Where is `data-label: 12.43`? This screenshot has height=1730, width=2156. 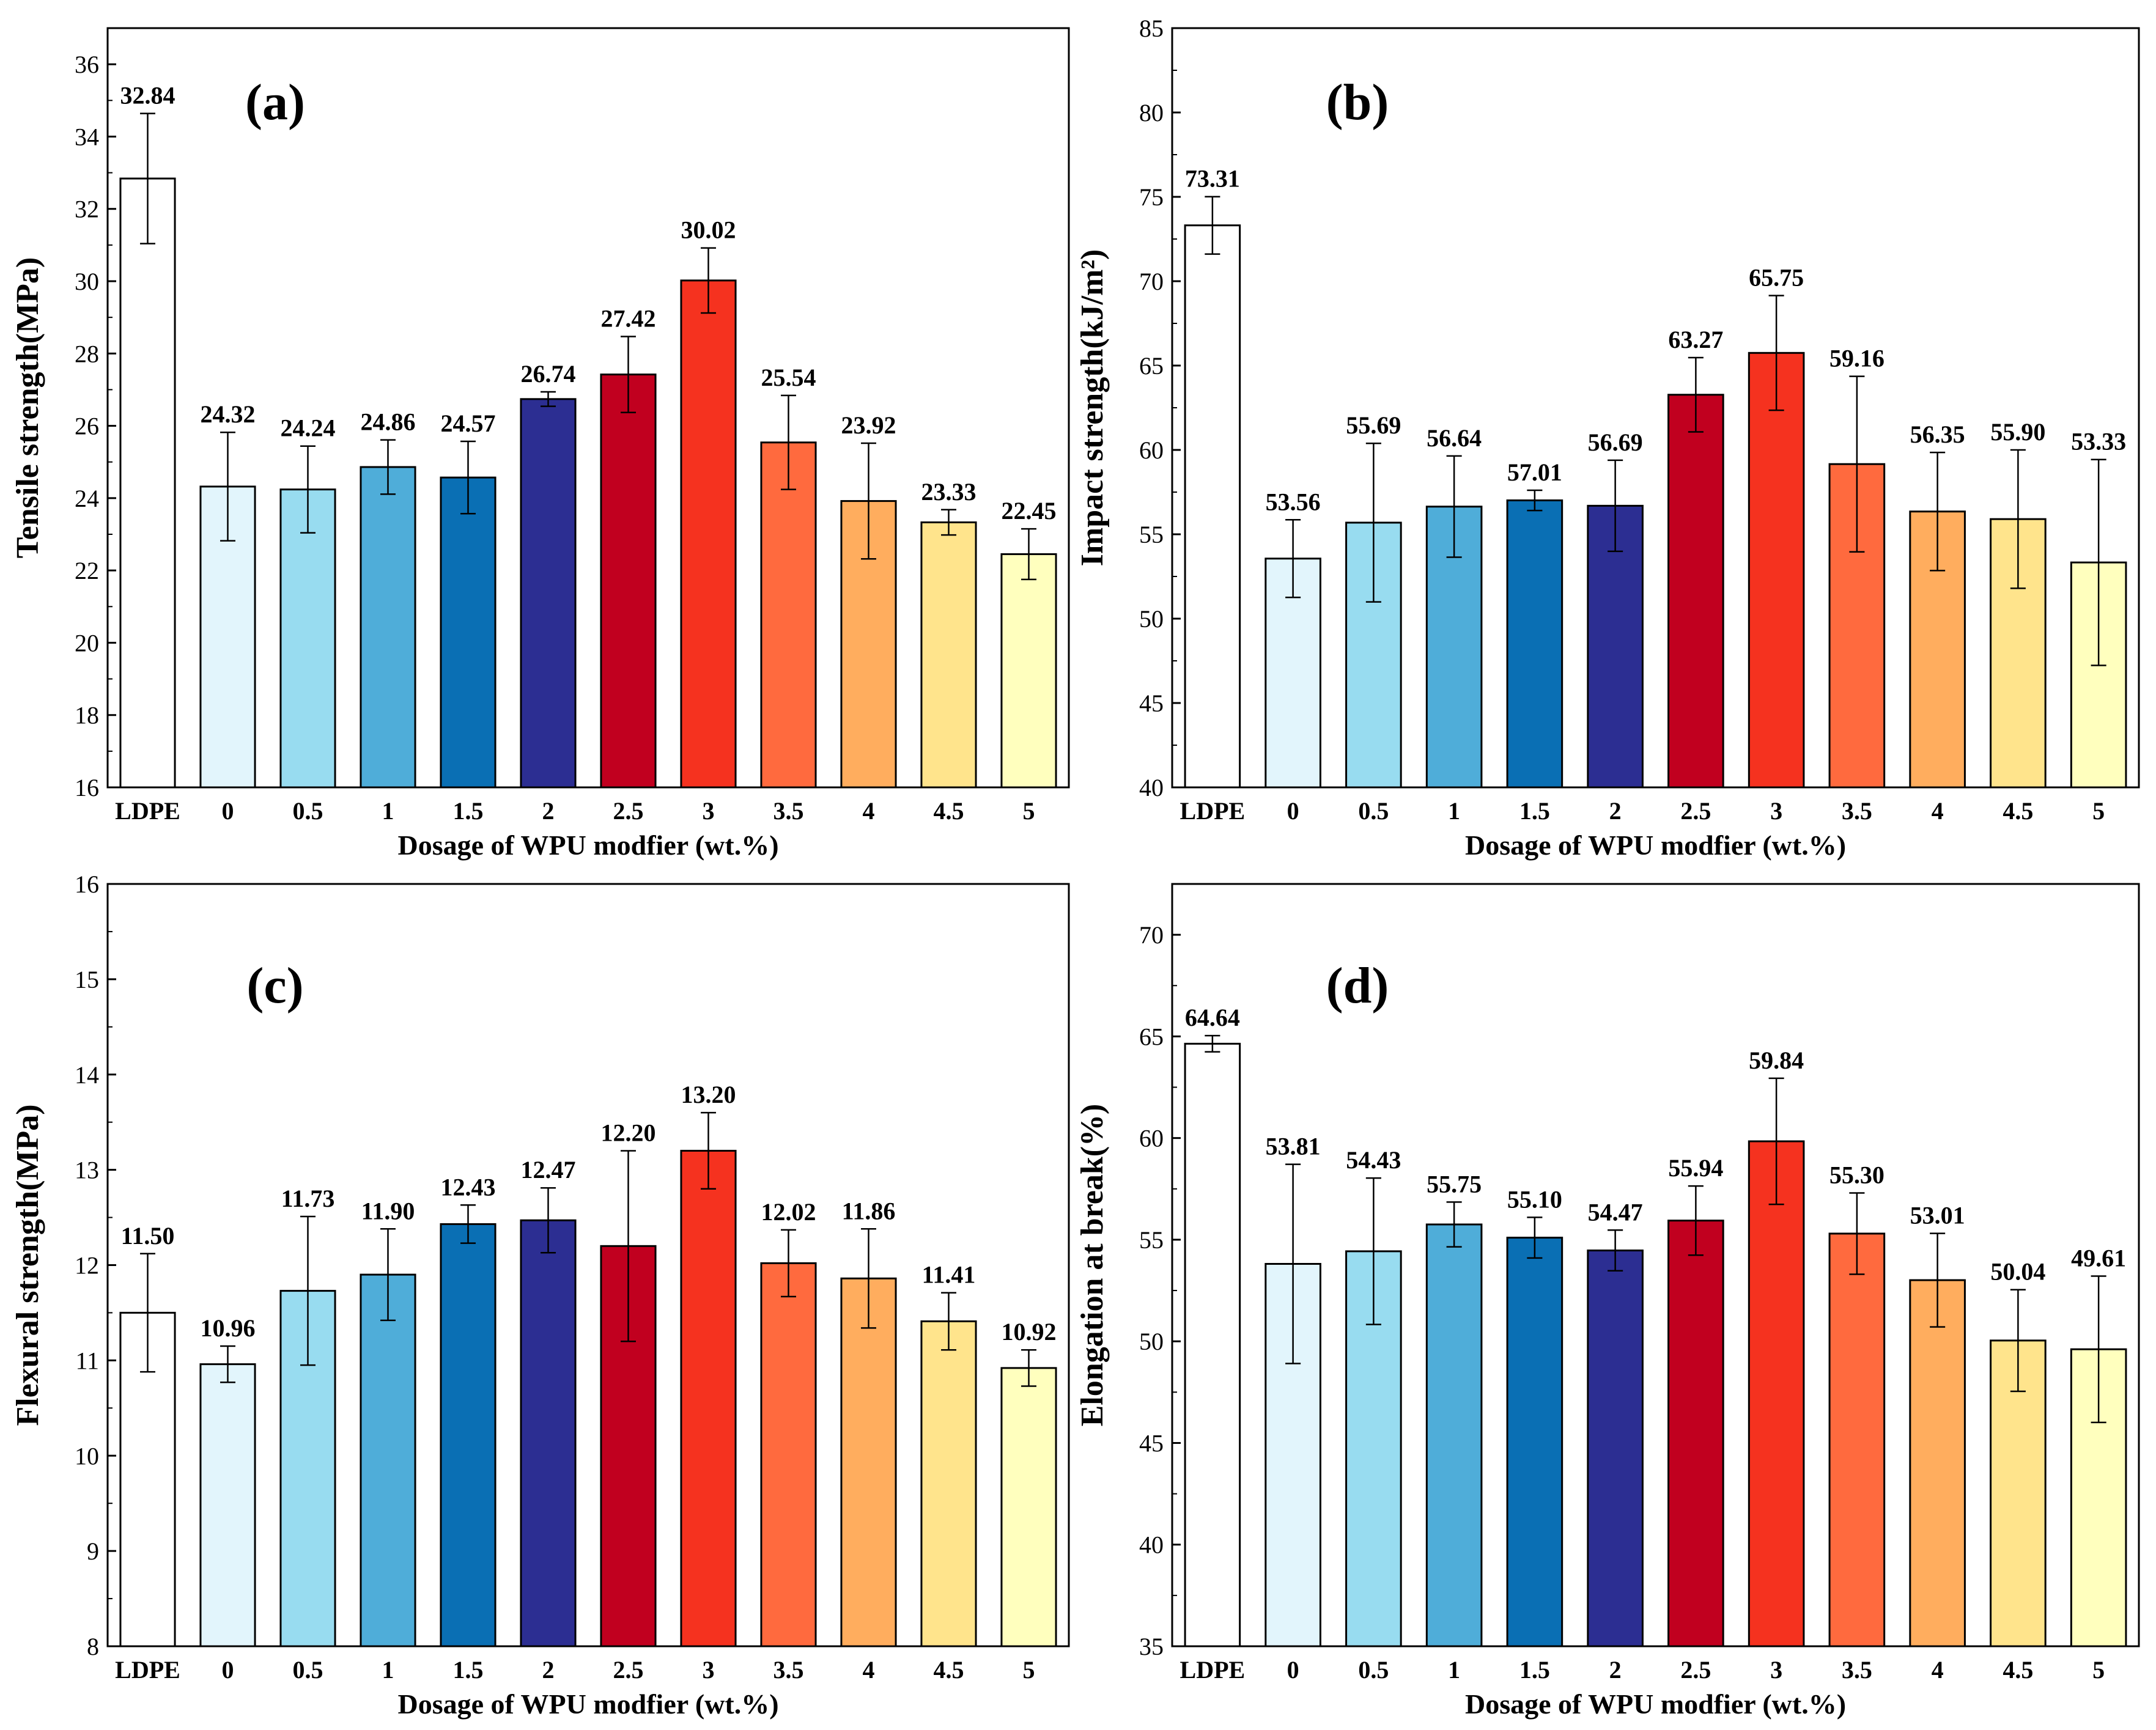 data-label: 12.43 is located at coordinates (468, 1187).